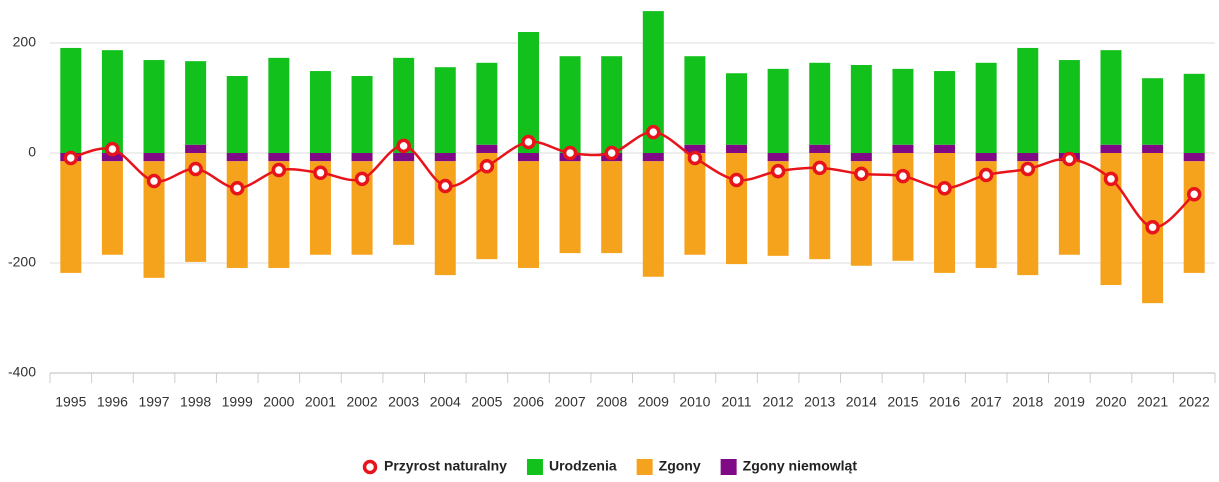 The width and height of the screenshot is (1219, 482). What do you see at coordinates (278, 402) in the screenshot?
I see `x-tick-label: 2000` at bounding box center [278, 402].